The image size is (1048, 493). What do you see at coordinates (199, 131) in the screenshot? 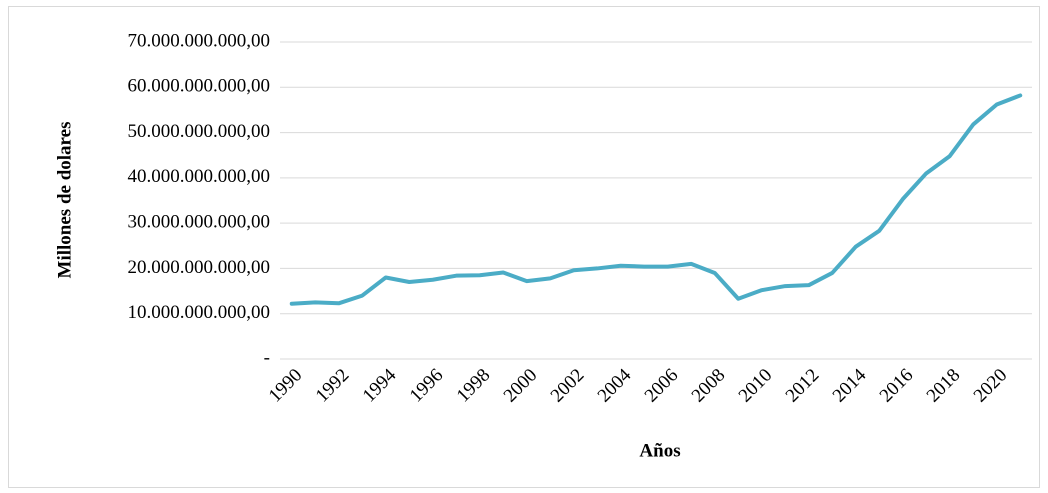
I see `y-tick-label: 50.000.000.000,00` at bounding box center [199, 131].